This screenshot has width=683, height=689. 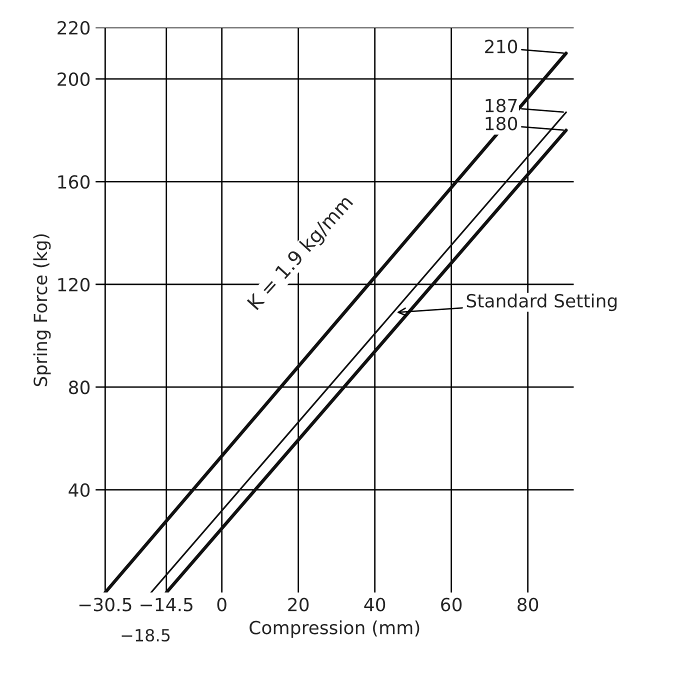 What do you see at coordinates (501, 105) in the screenshot?
I see `annotation: 187` at bounding box center [501, 105].